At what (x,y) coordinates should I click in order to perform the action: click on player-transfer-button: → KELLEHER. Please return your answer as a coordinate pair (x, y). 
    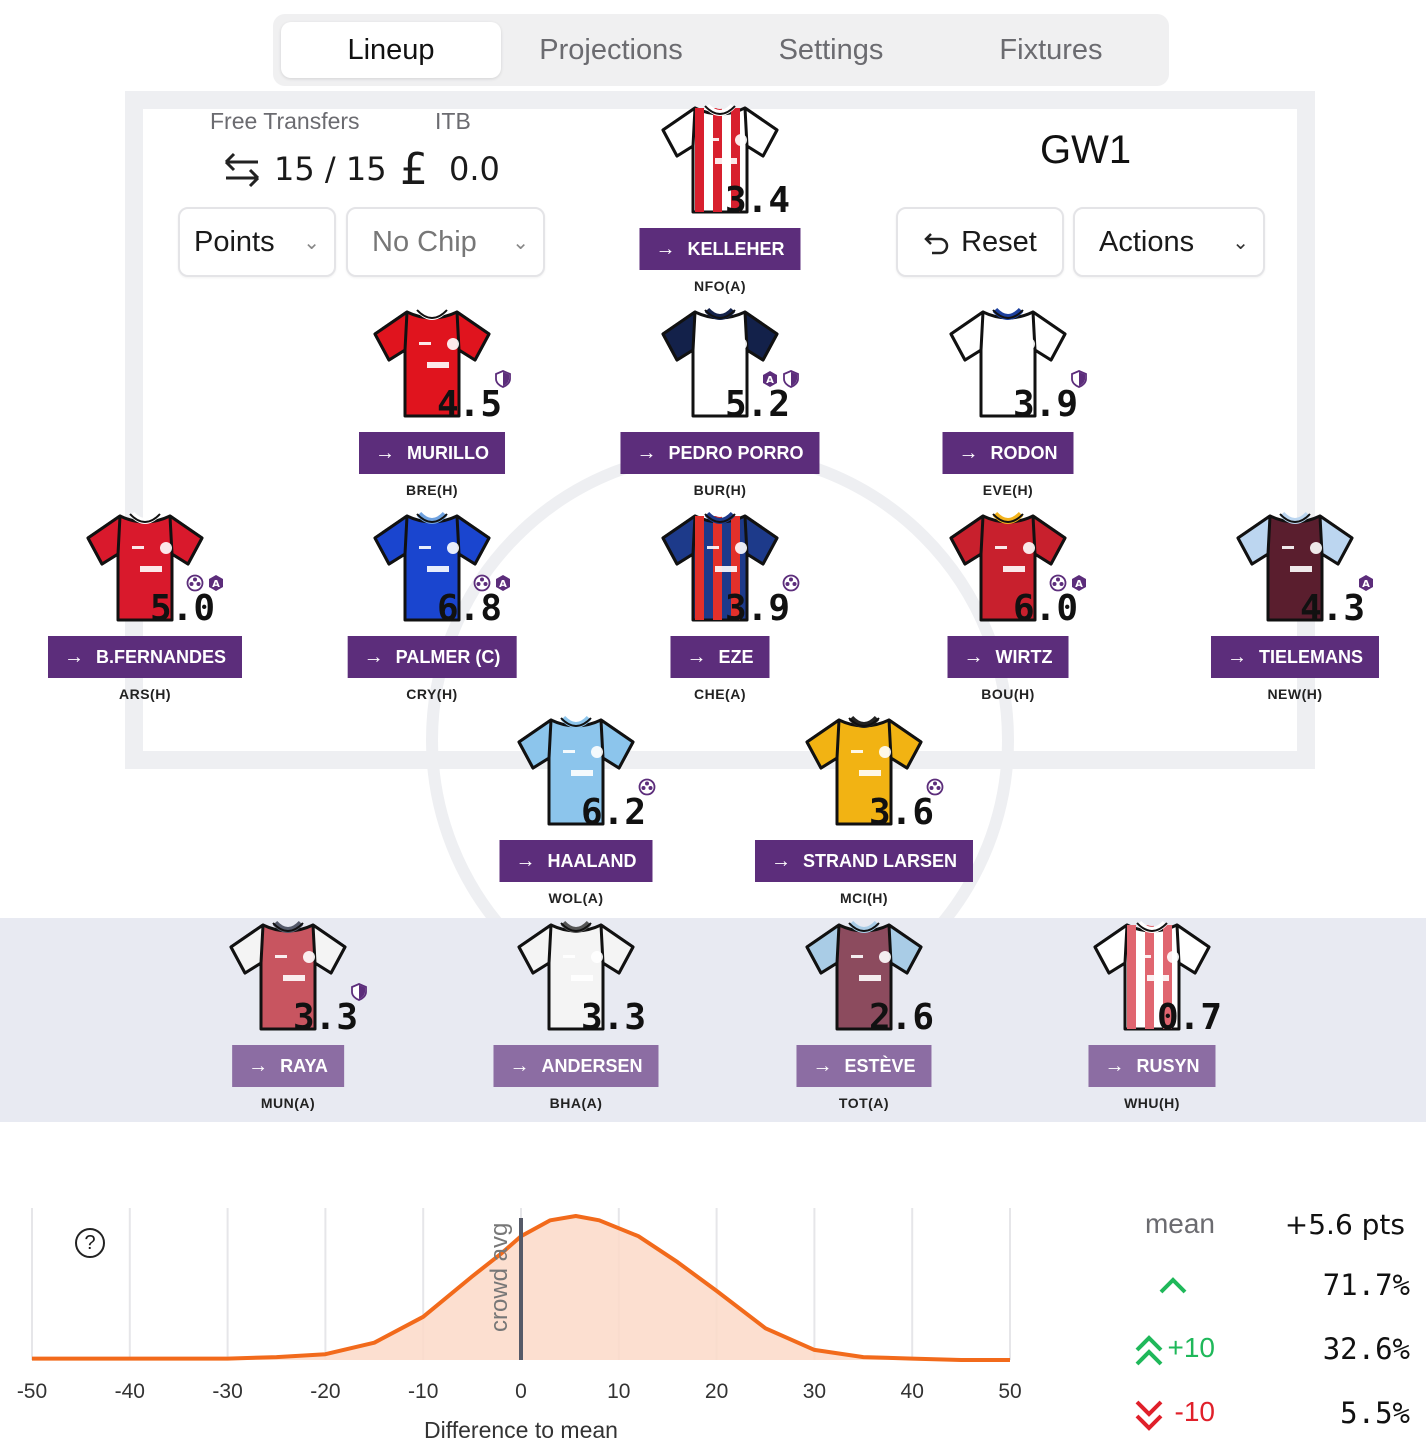
    Looking at the image, I should click on (720, 249).